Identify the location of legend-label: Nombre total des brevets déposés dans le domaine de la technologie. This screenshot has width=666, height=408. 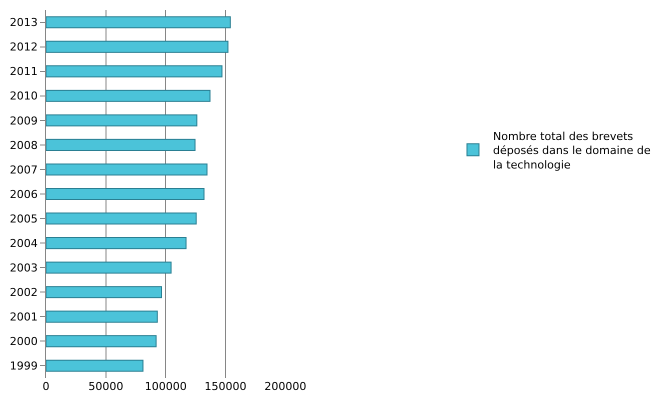
(571, 151).